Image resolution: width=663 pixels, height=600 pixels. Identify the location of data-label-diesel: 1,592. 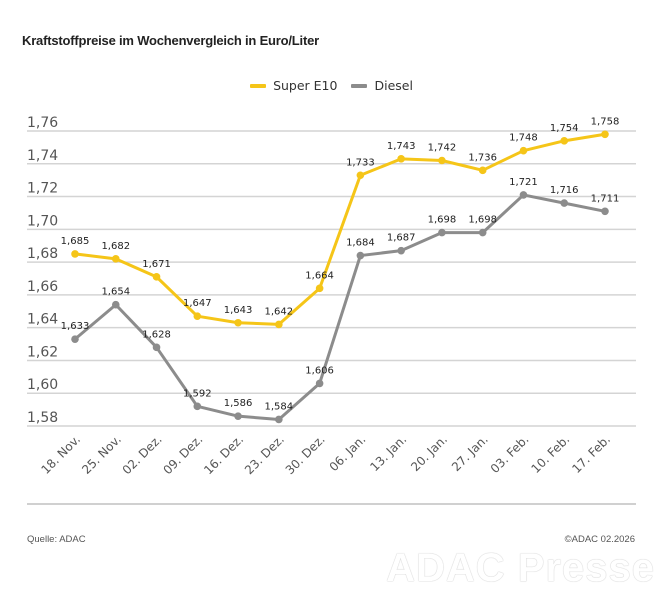
(197, 393).